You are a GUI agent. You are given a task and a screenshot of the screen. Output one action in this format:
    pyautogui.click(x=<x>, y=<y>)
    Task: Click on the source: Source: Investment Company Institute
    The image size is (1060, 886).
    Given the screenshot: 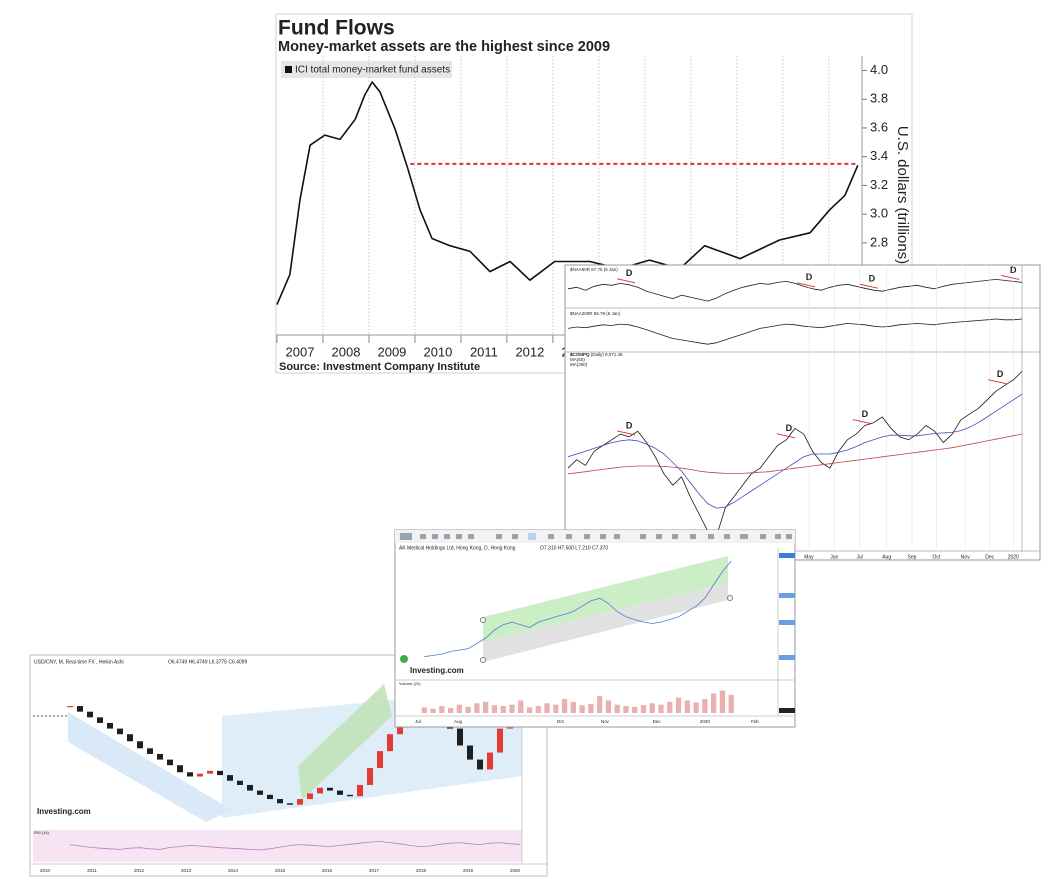 What is the action you would take?
    pyautogui.click(x=379, y=367)
    